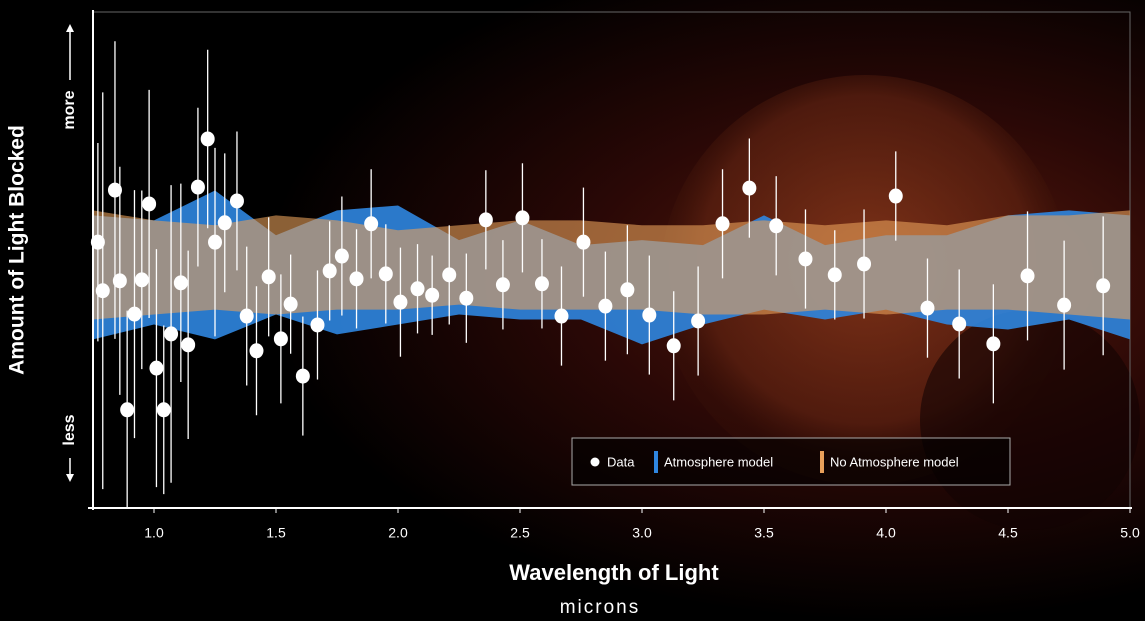  I want to click on legend-label: Atmosphere model, so click(718, 461).